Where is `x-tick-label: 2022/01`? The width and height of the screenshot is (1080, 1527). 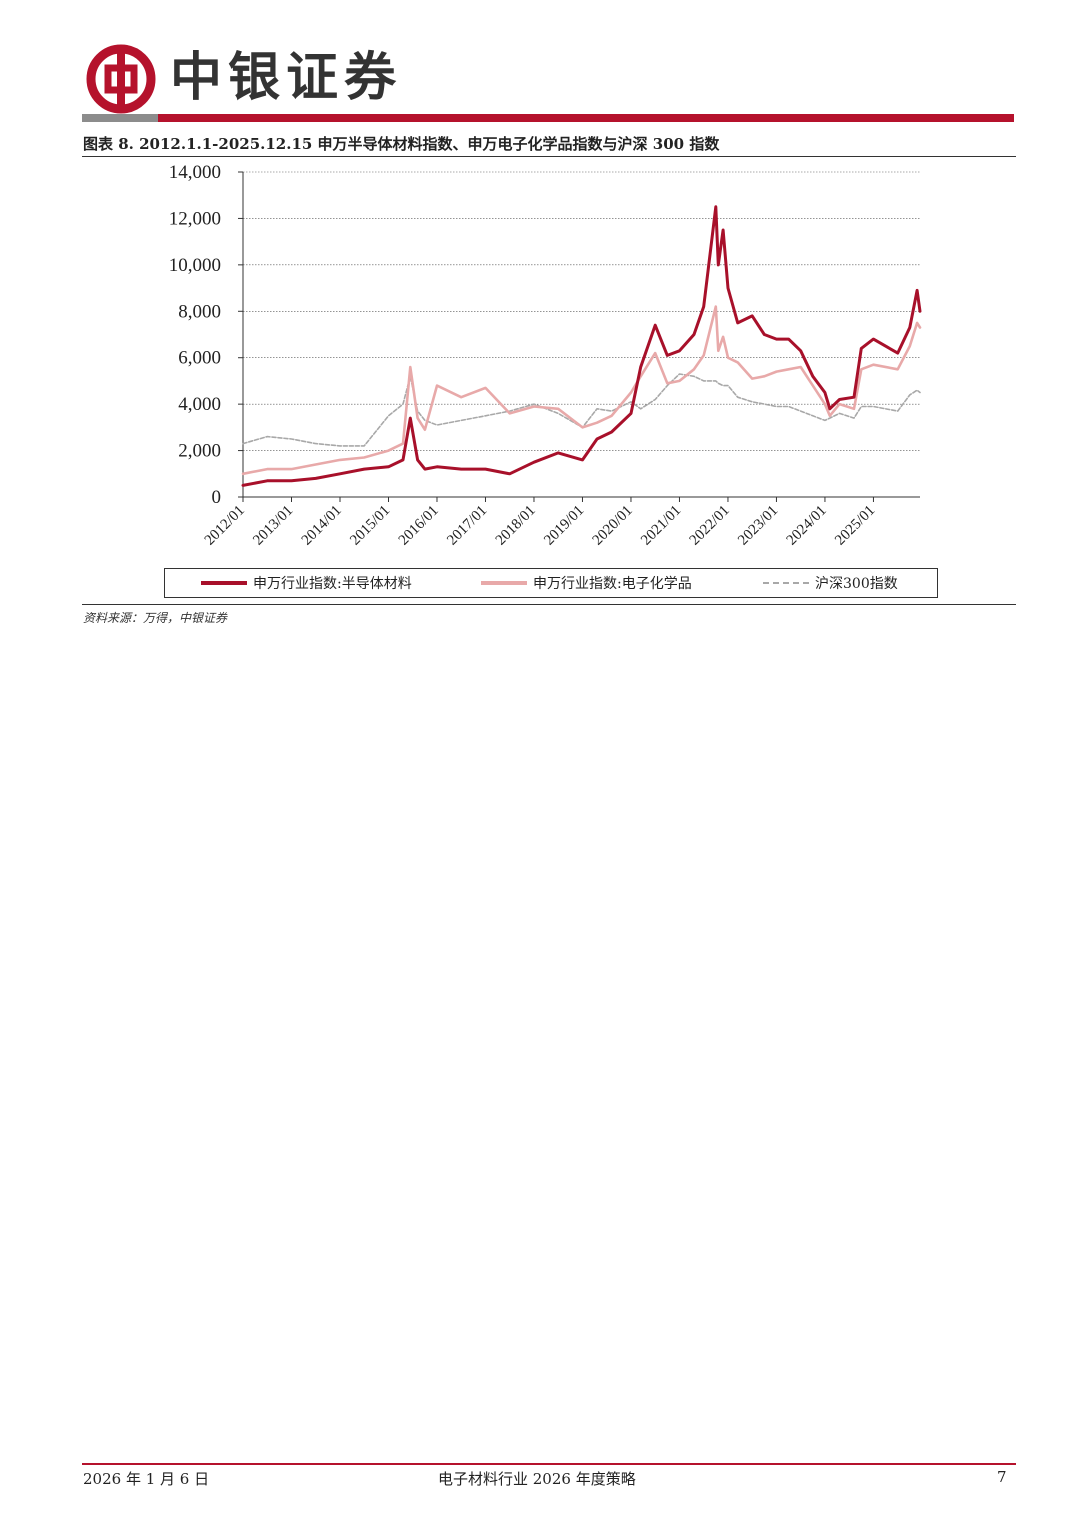
x-tick-label: 2022/01 is located at coordinates (710, 526).